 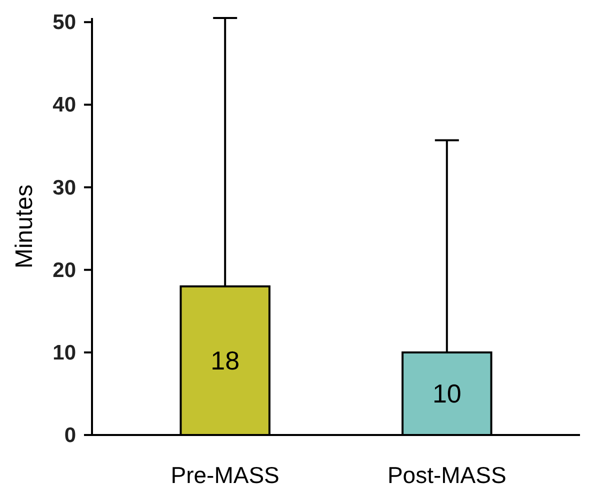 I want to click on y-tick-label: 20, so click(x=64, y=270).